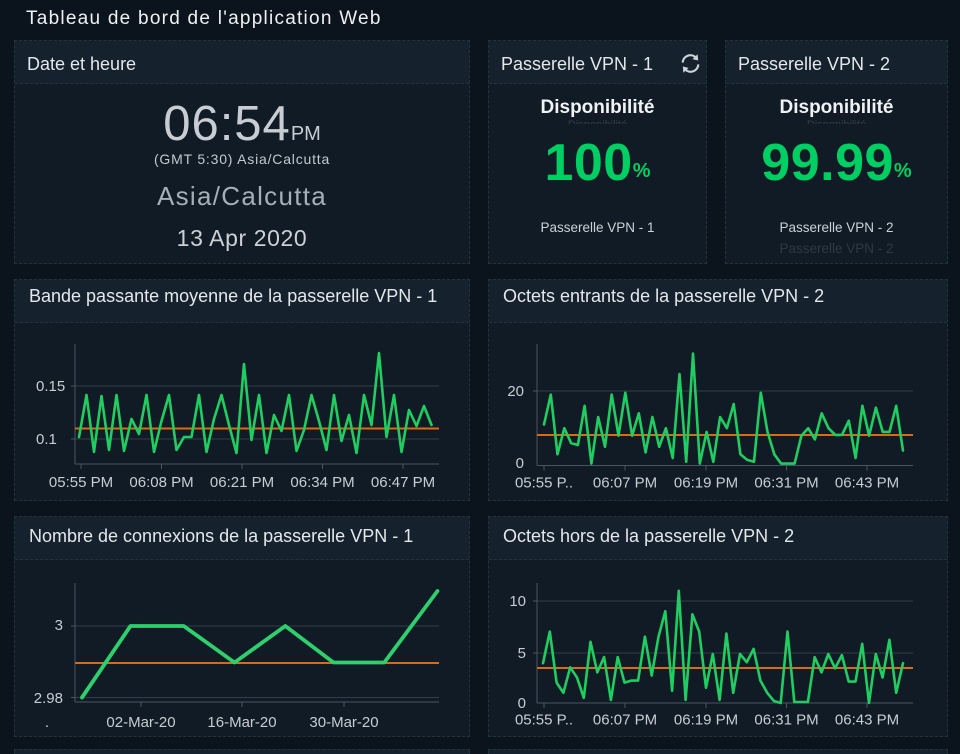 The width and height of the screenshot is (960, 754). What do you see at coordinates (50, 386) in the screenshot?
I see `svg-text: 0.15` at bounding box center [50, 386].